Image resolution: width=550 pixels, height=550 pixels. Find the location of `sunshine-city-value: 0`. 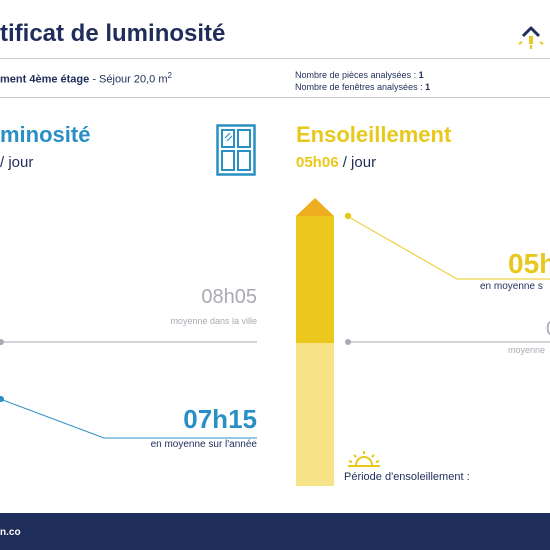

sunshine-city-value: 0 is located at coordinates (548, 329).